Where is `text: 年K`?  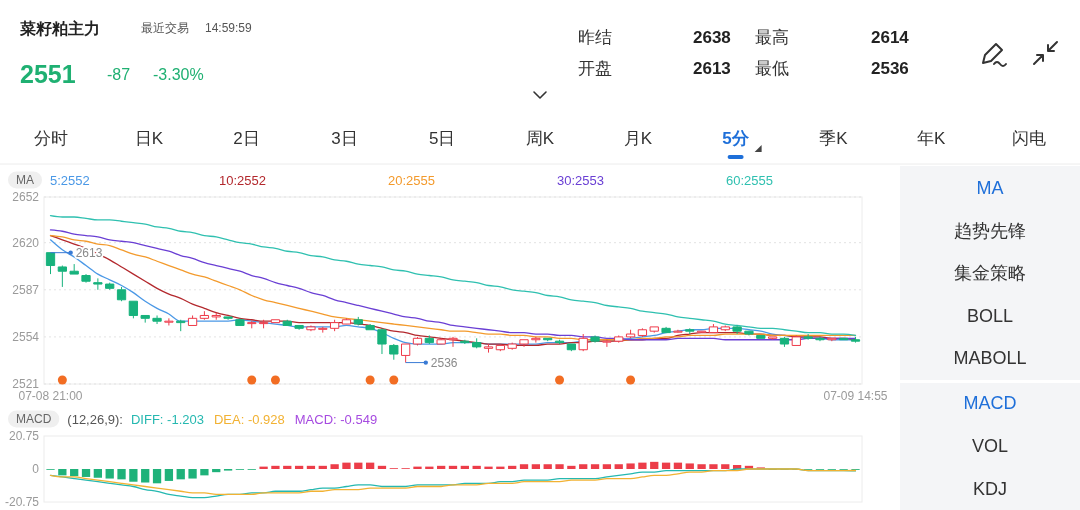 text: 年K is located at coordinates (932, 138).